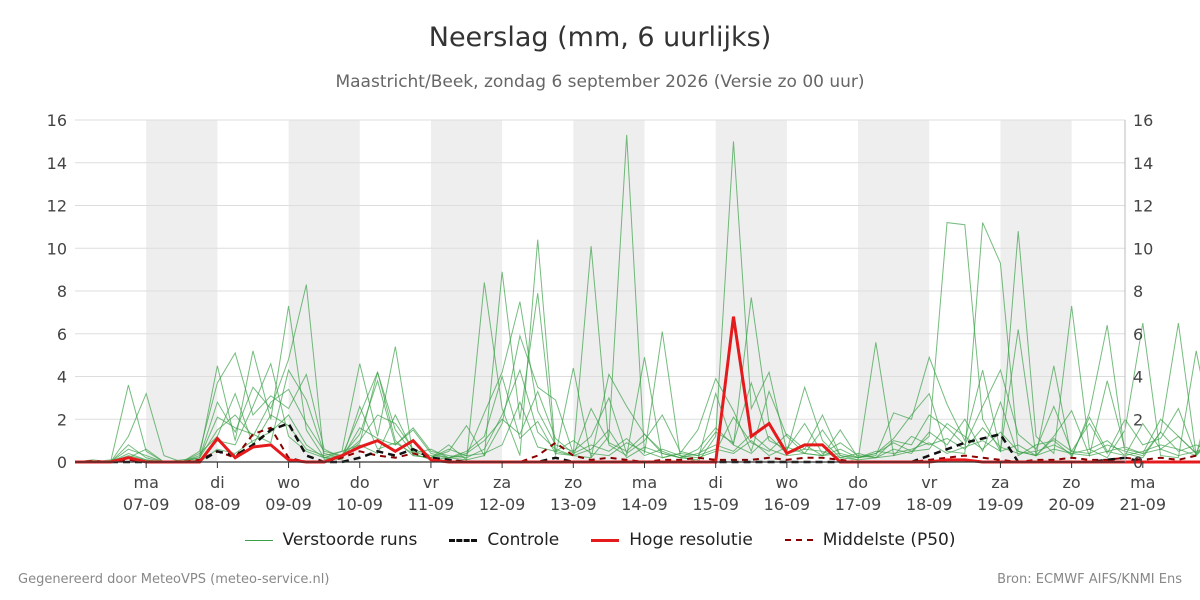 The image size is (1200, 600). I want to click on x-tick-date-label: 07-09, so click(146, 504).